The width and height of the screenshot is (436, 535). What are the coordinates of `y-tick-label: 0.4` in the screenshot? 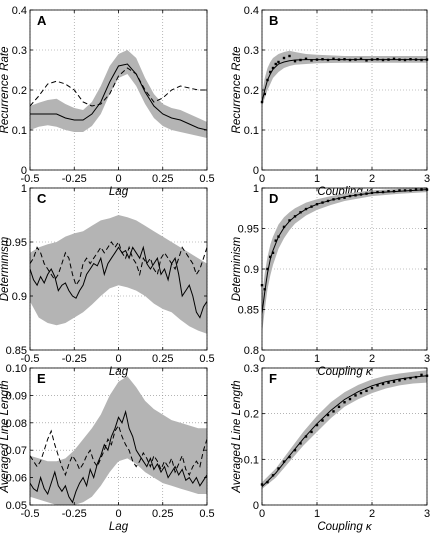 It's located at (251, 11).